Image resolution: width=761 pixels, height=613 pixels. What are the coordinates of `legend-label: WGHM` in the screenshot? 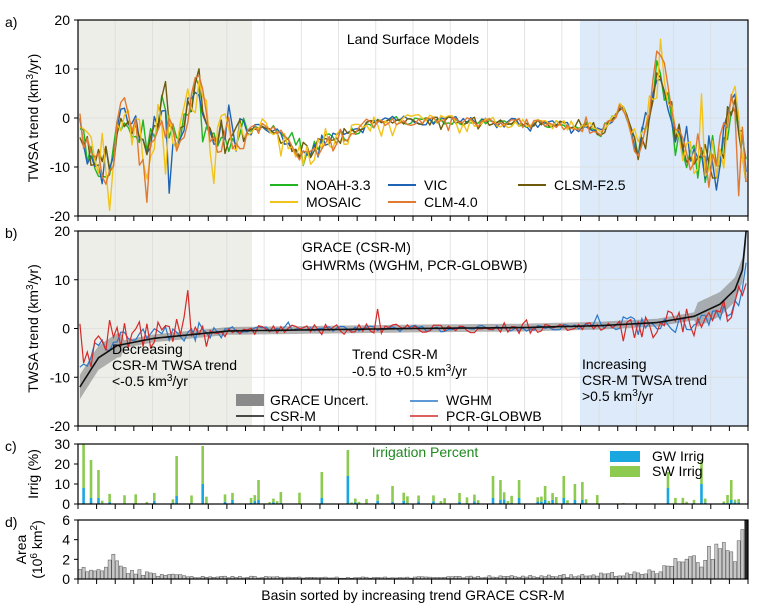 It's located at (469, 400).